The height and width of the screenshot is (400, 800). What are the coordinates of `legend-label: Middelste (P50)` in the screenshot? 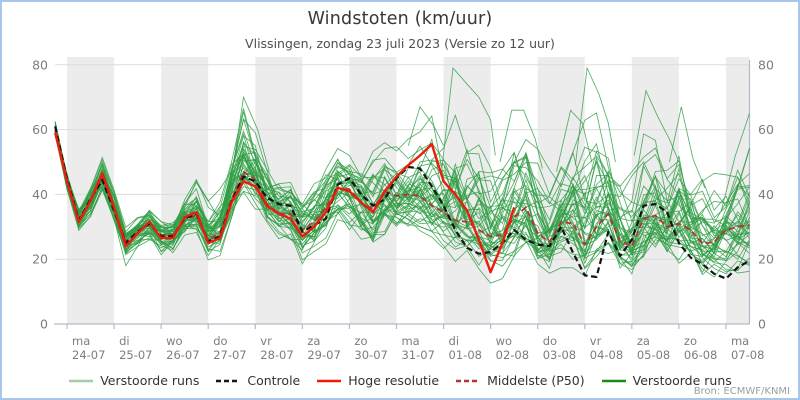 It's located at (536, 380).